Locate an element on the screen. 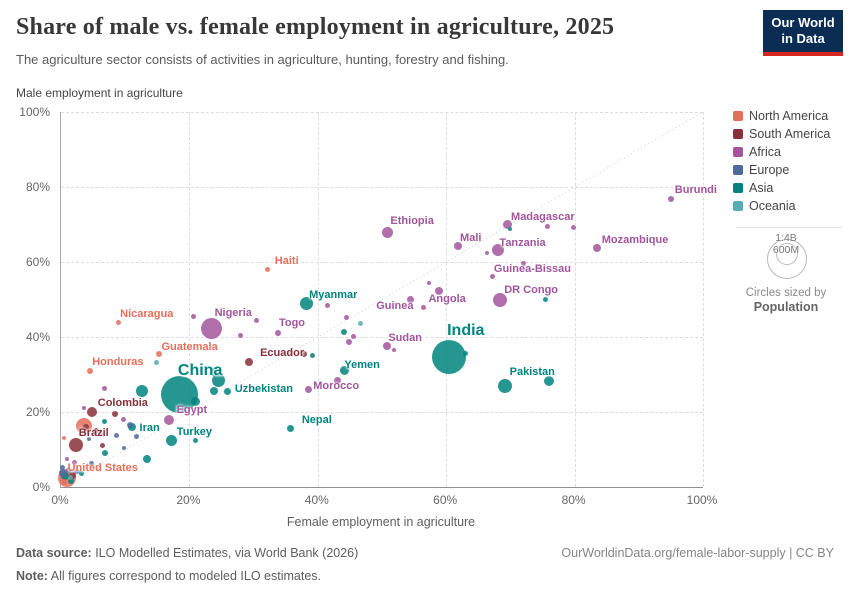 The height and width of the screenshot is (600, 850). point-turkey is located at coordinates (171, 440).